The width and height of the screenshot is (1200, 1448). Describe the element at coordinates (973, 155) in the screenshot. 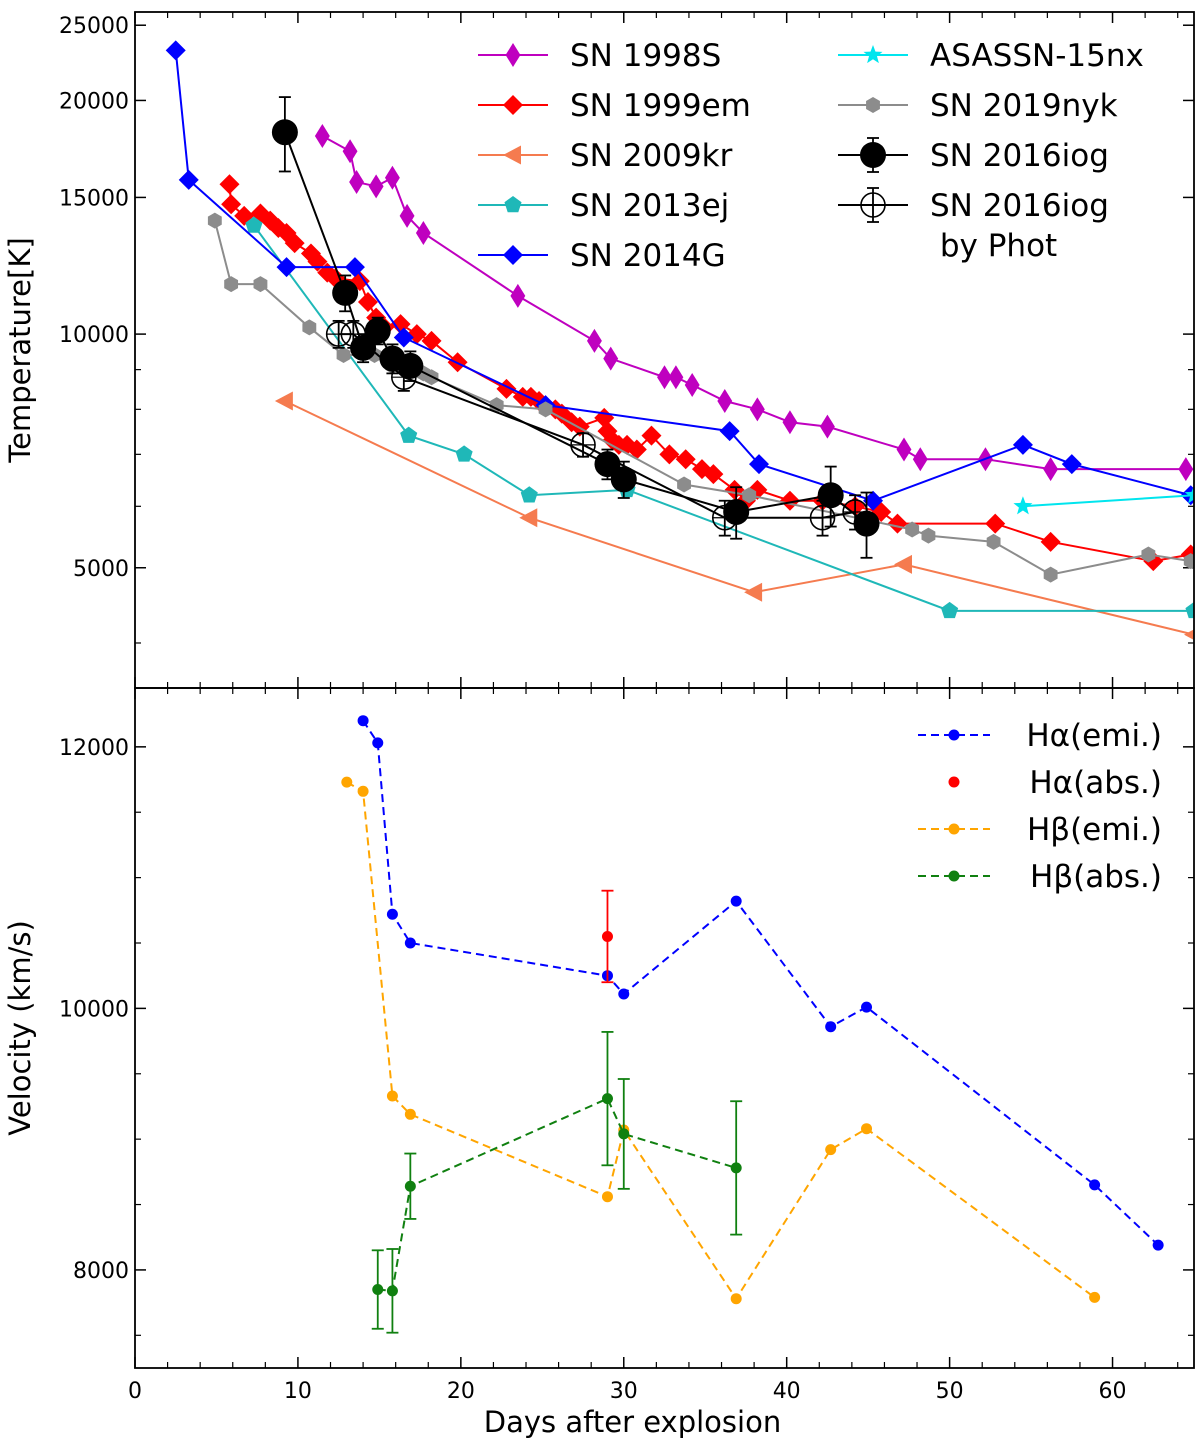

I see `legend-entry-sn-2016iog: SN 2016iog` at that location.